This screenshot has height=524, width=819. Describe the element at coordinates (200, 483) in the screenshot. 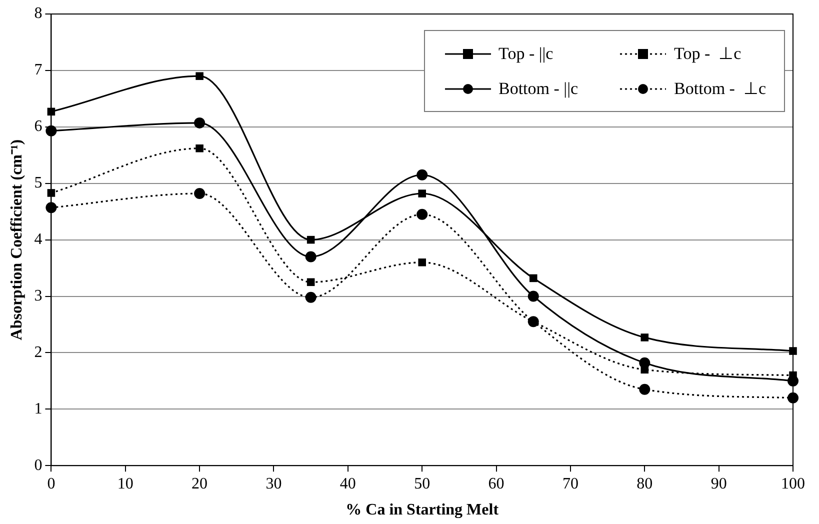

I see `x-tick-label: 20` at that location.